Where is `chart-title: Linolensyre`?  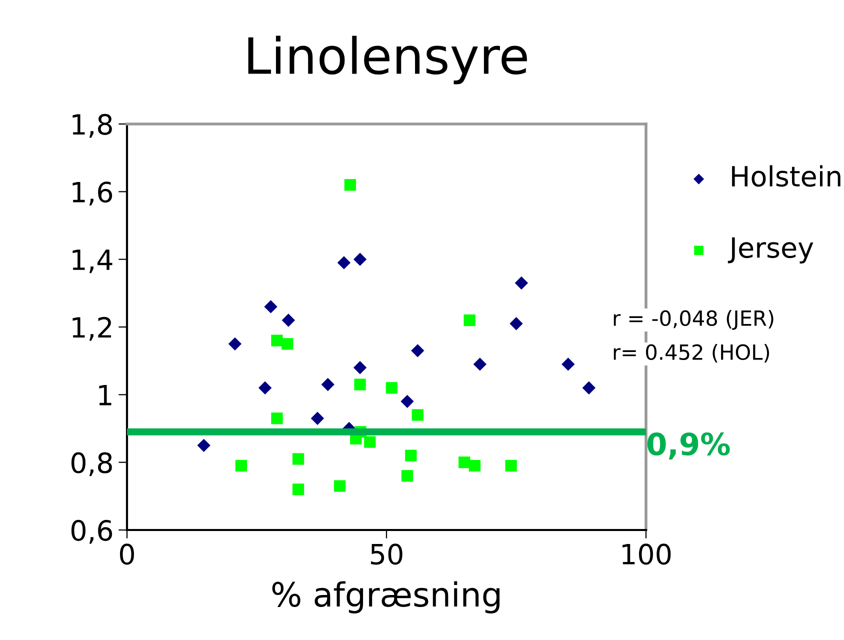
chart-title: Linolensyre is located at coordinates (387, 60).